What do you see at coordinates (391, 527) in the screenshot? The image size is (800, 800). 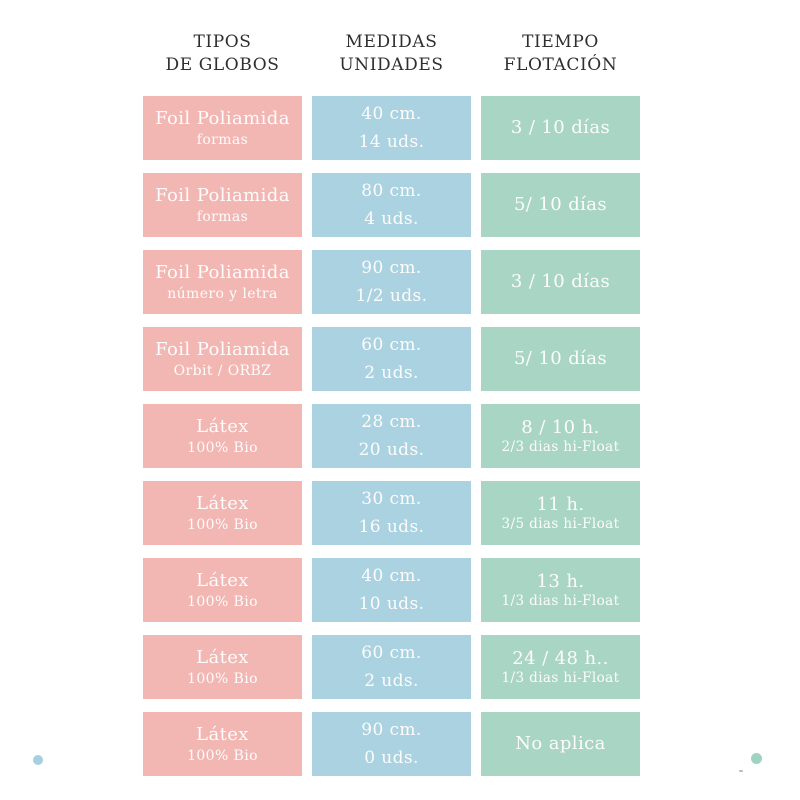 I see `measure-units: 16 uds.` at bounding box center [391, 527].